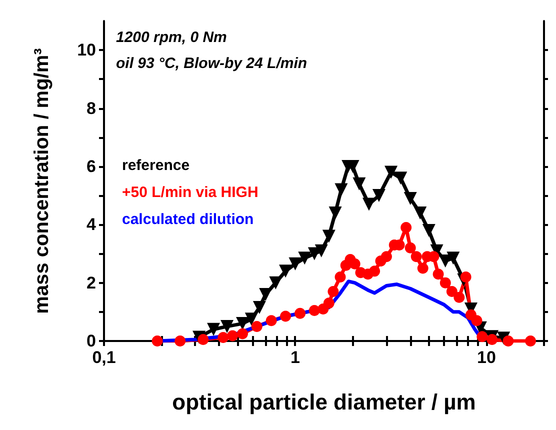 The width and height of the screenshot is (556, 430). Describe the element at coordinates (91, 224) in the screenshot. I see `y-tick-label: 4` at that location.